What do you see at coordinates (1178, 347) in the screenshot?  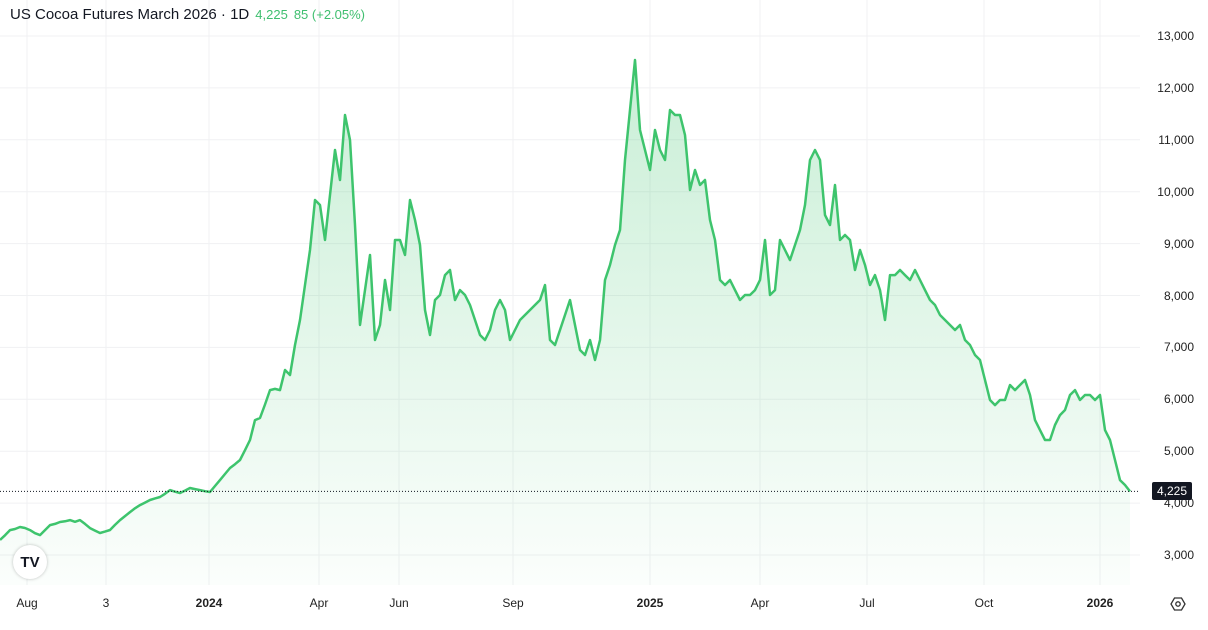 I see `y-tick-label: 7,000` at bounding box center [1178, 347].